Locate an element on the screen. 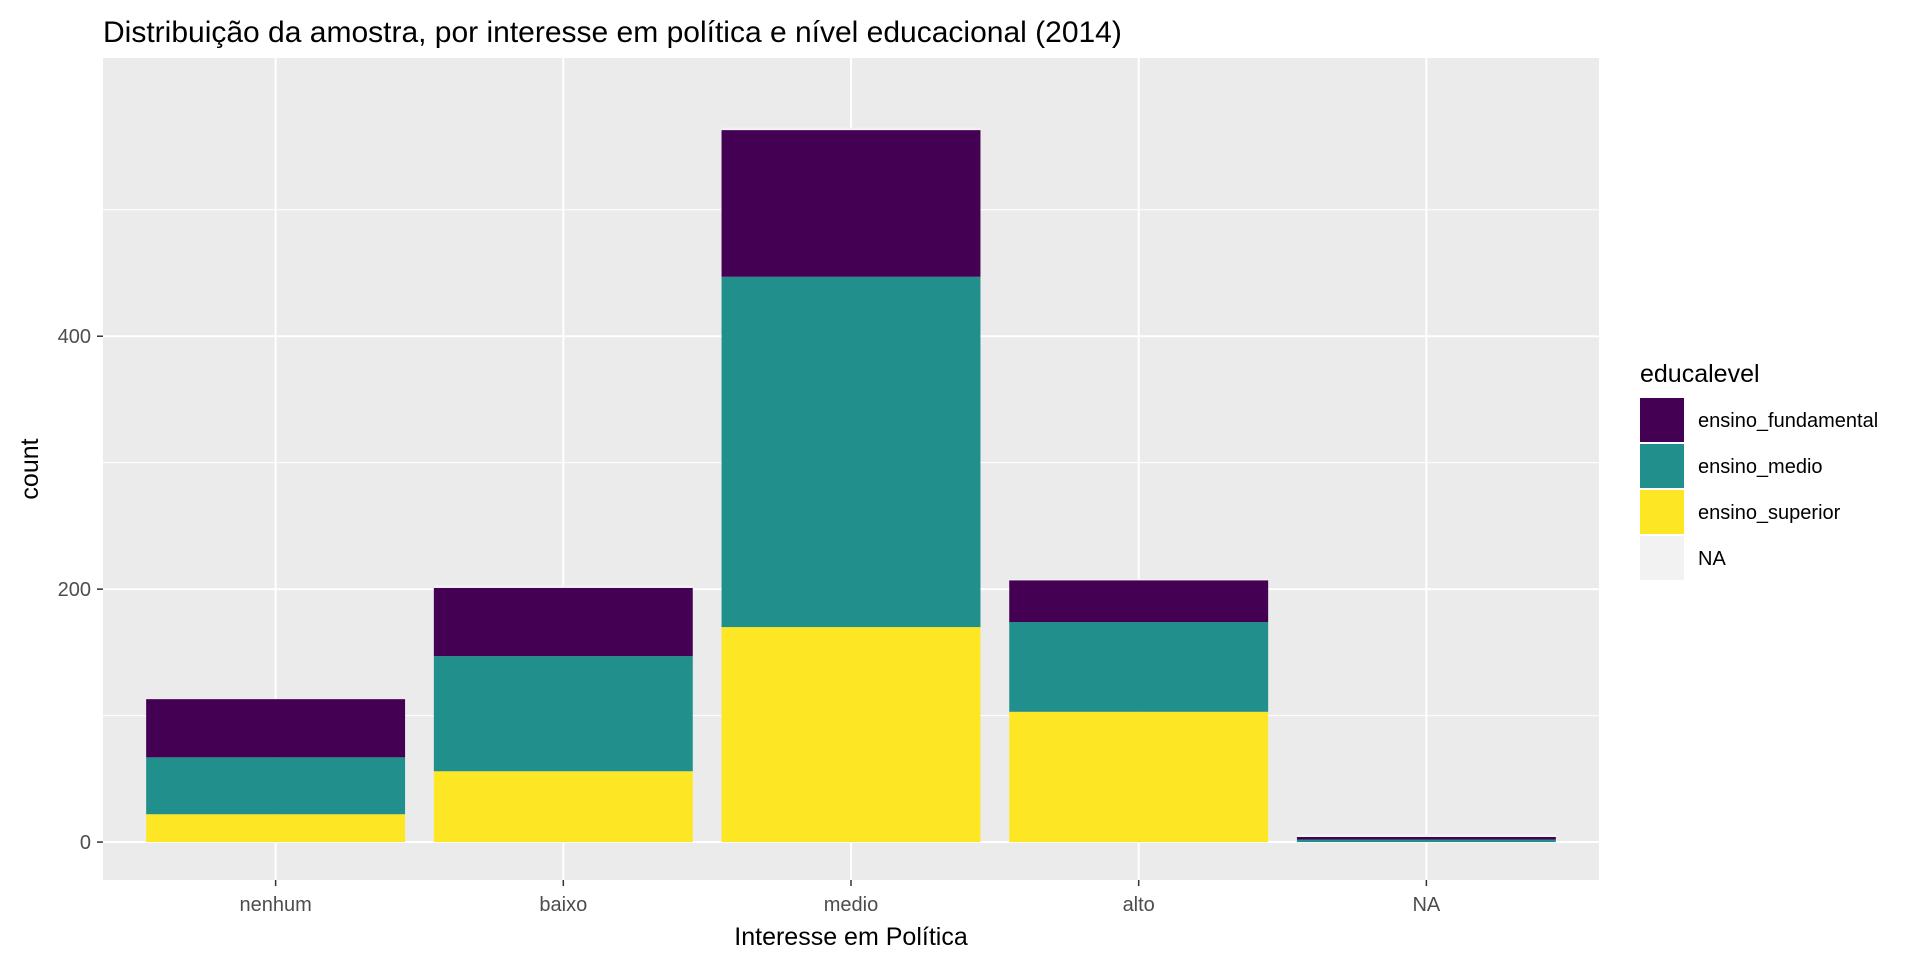  y-axis-title: count is located at coordinates (30, 468).